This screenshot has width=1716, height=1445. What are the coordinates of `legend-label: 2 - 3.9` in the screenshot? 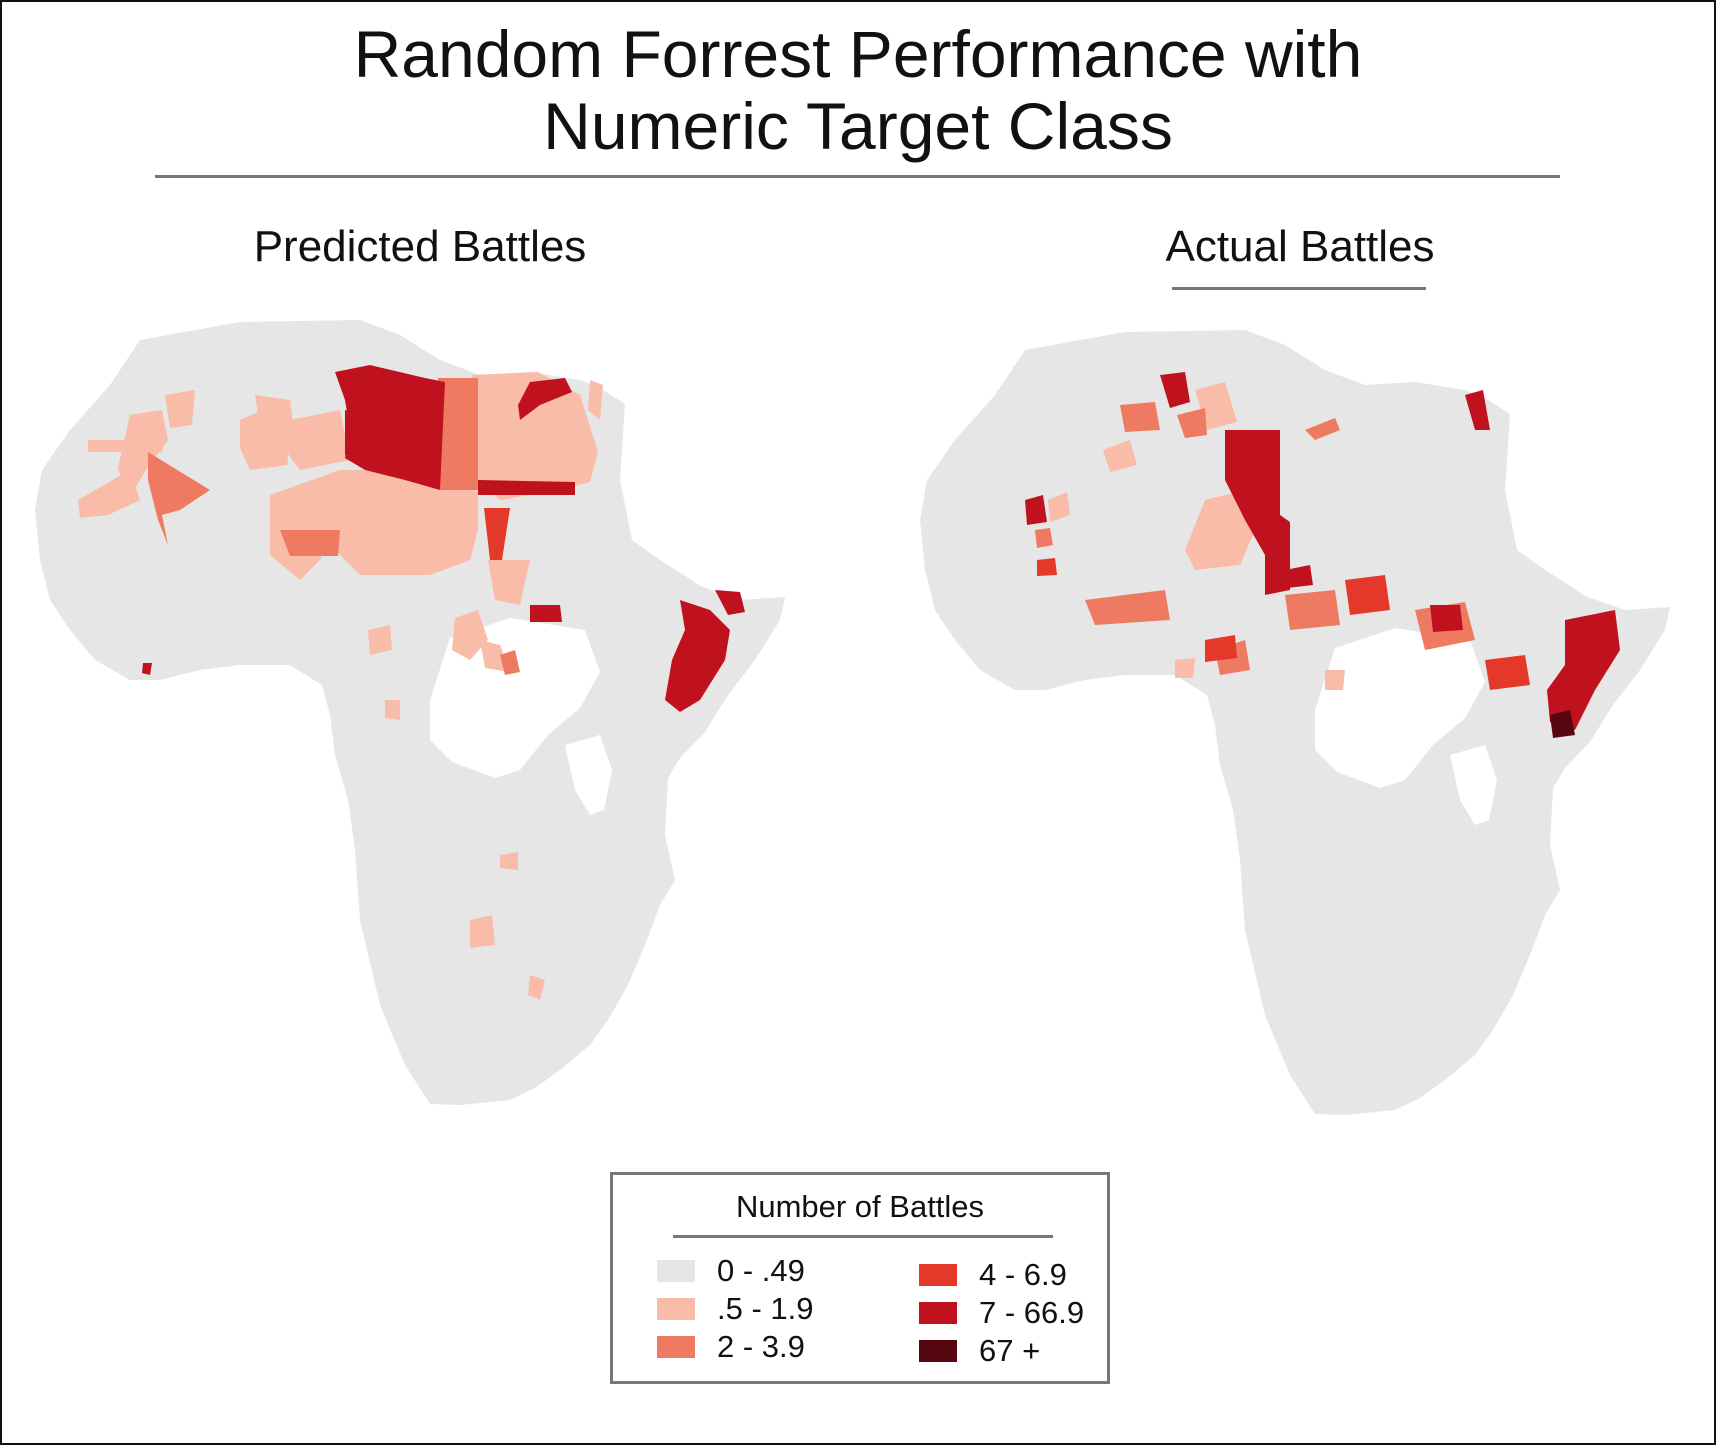 It's located at (761, 1346).